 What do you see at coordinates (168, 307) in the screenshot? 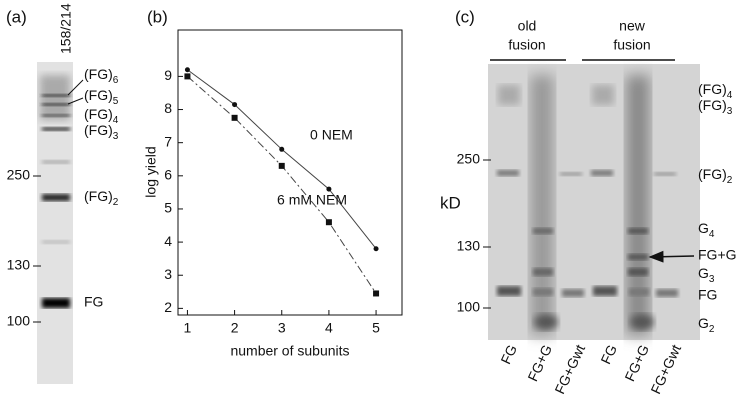
I see `y-tick-label: 2` at bounding box center [168, 307].